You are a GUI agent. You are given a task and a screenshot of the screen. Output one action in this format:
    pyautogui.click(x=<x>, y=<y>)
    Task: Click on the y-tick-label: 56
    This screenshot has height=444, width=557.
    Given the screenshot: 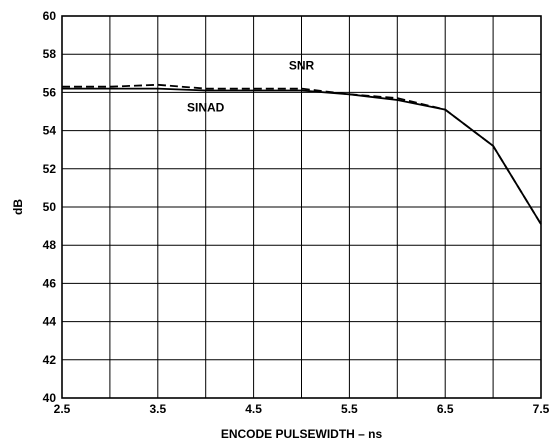 What is the action you would take?
    pyautogui.click(x=50, y=92)
    